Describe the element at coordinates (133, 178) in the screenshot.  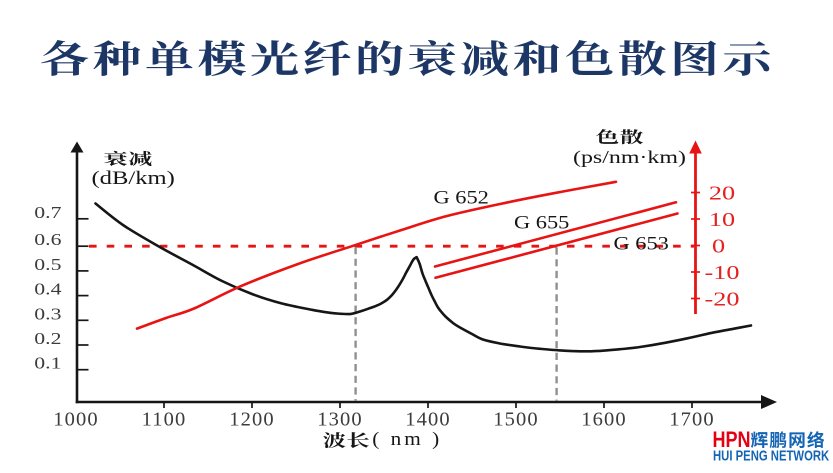
I see `svg-text: (dB/km)` at that location.